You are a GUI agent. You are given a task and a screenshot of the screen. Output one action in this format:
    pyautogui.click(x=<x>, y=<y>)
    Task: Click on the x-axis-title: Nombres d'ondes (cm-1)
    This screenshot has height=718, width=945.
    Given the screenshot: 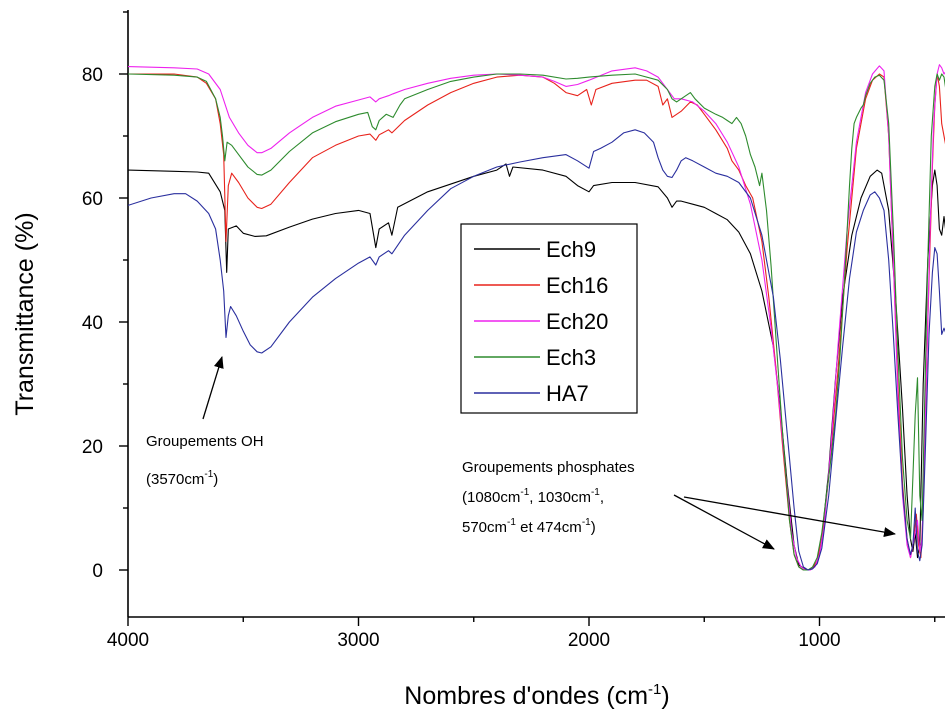 What is the action you would take?
    pyautogui.click(x=536, y=695)
    